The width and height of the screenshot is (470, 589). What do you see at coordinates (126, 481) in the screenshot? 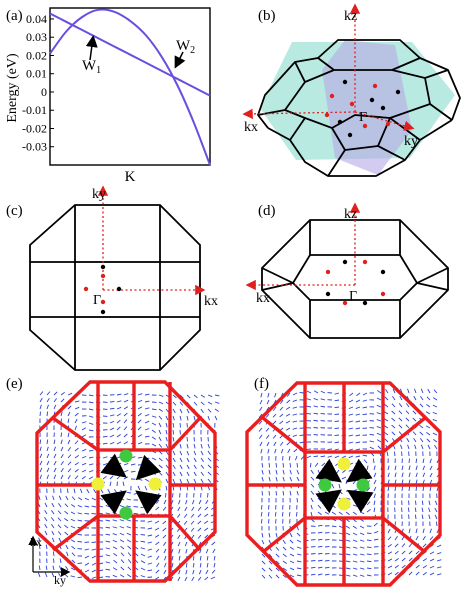
I see `bz-boundary-e` at bounding box center [126, 481].